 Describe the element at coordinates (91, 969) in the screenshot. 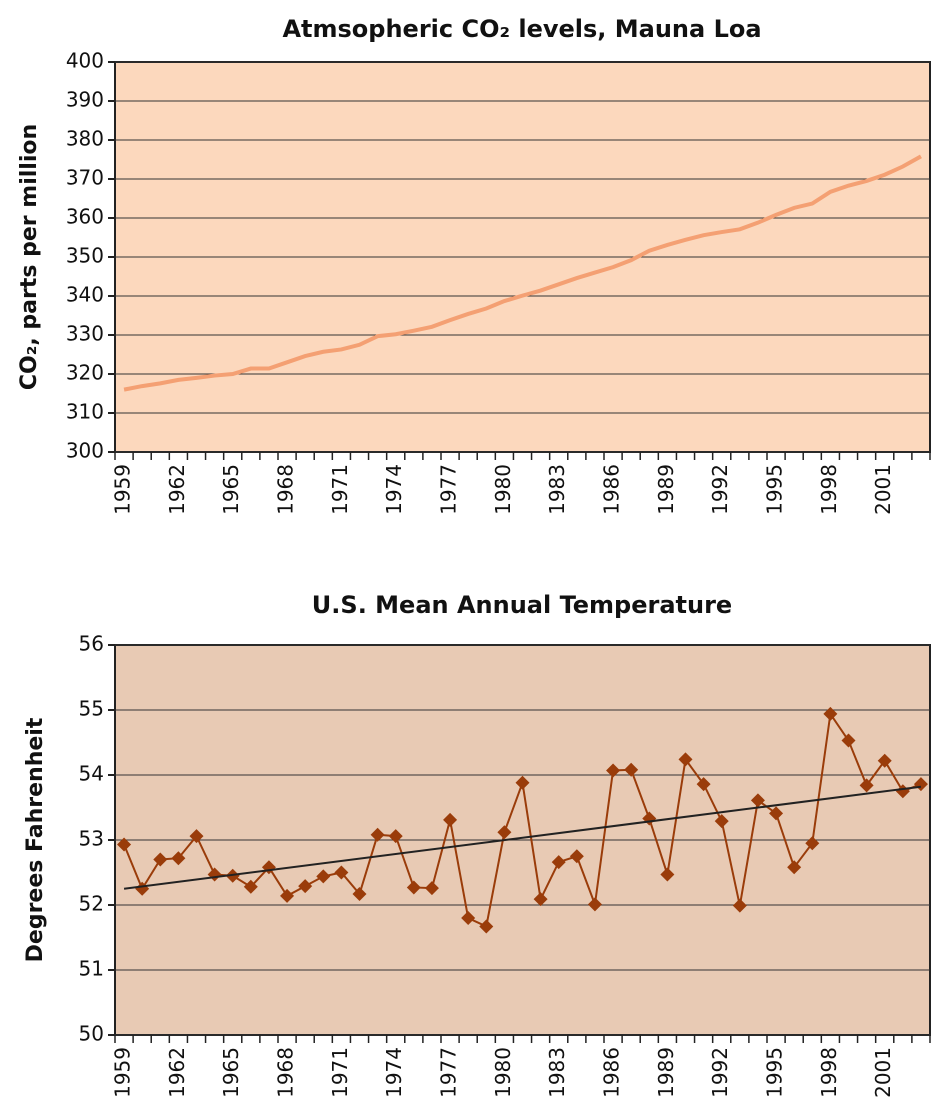

I see `y-tick-label: 51` at that location.